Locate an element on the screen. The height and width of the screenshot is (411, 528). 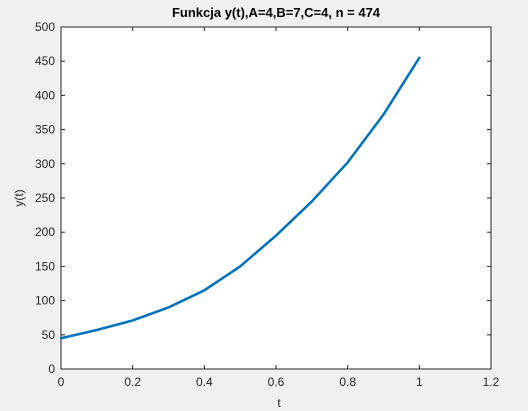
y-tick-label: 450 is located at coordinates (45, 61).